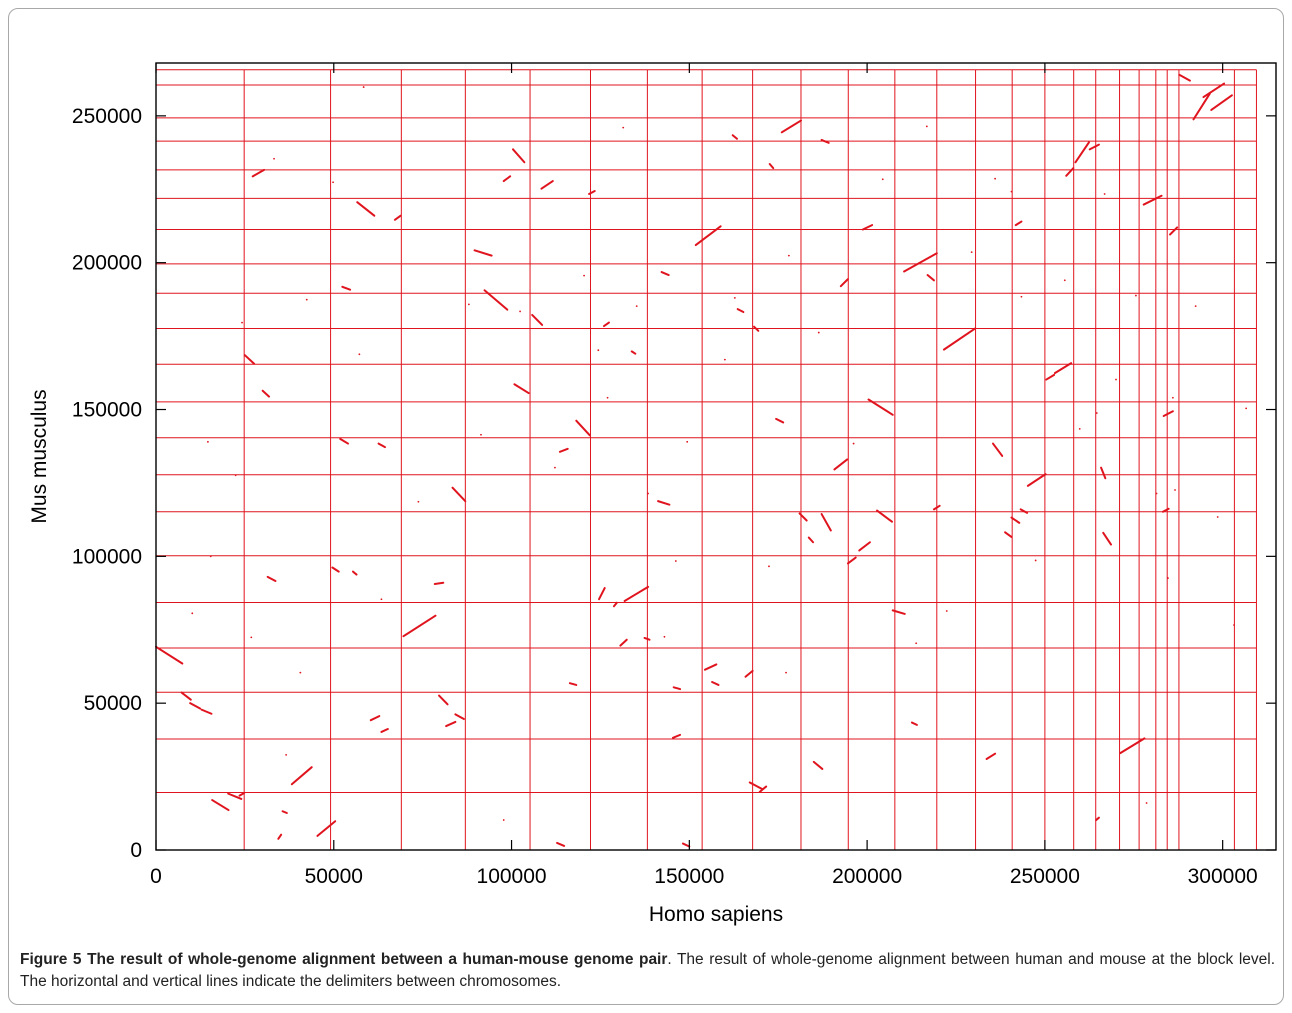  Describe the element at coordinates (107, 556) in the screenshot. I see `y-tick-label-2: 100000` at that location.